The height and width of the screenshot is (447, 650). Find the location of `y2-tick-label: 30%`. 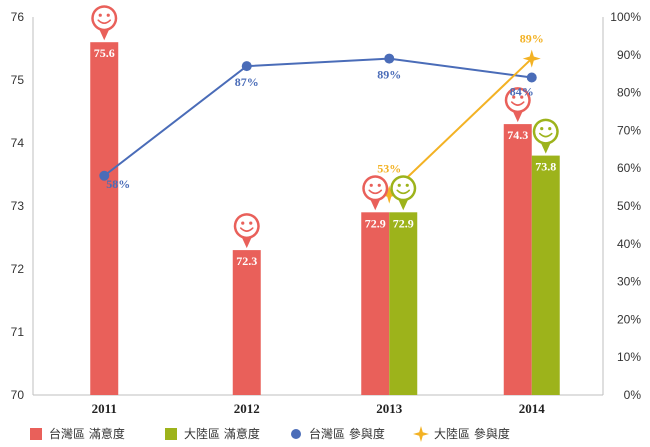

y2-tick-label: 30% is located at coordinates (629, 282).